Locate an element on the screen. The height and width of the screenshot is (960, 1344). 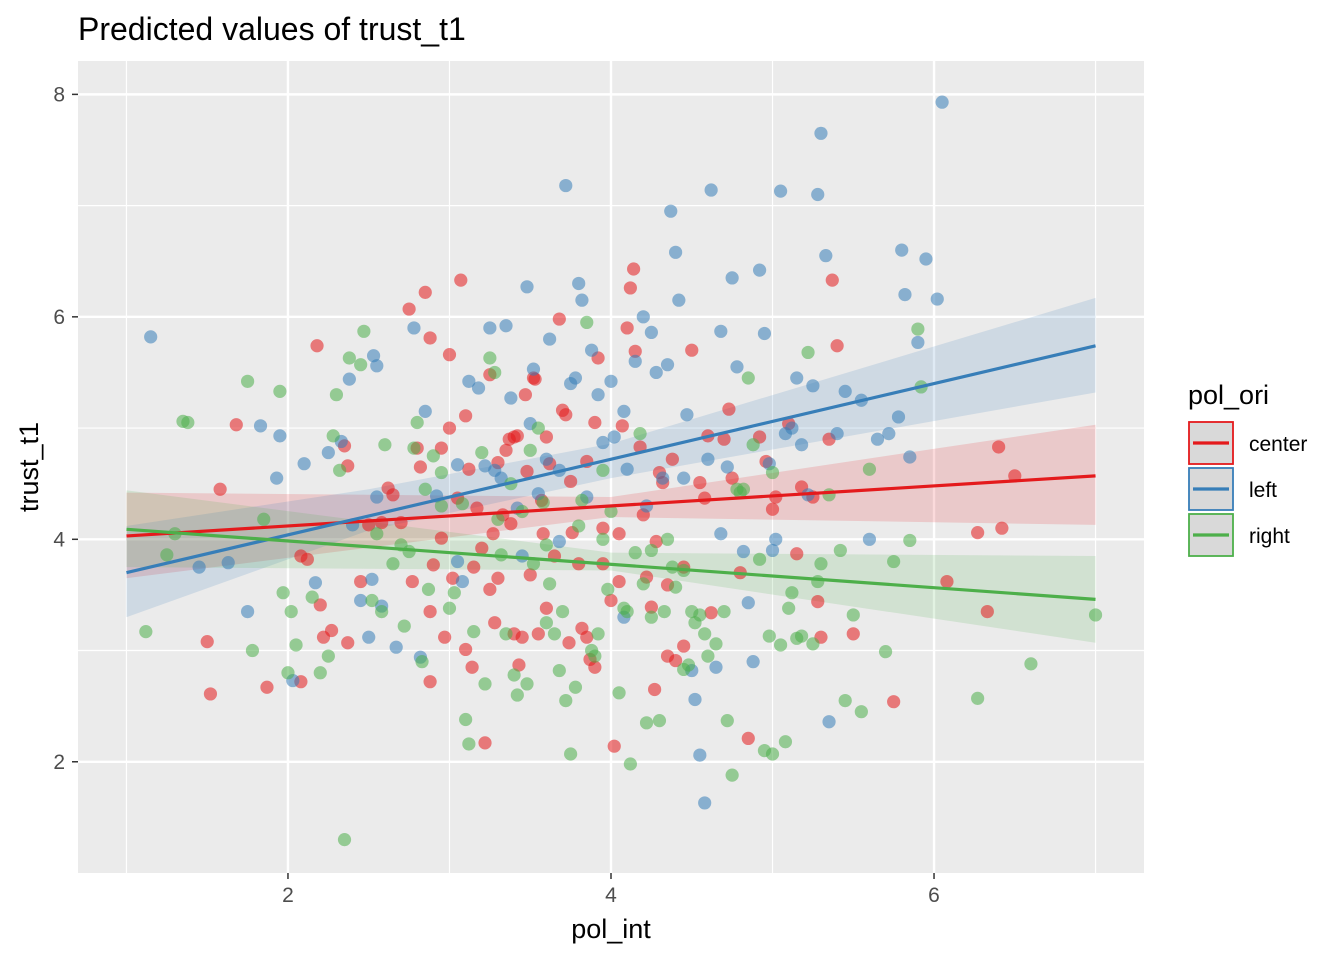
legend: pol_ori center left right is located at coordinates (1247, 468).